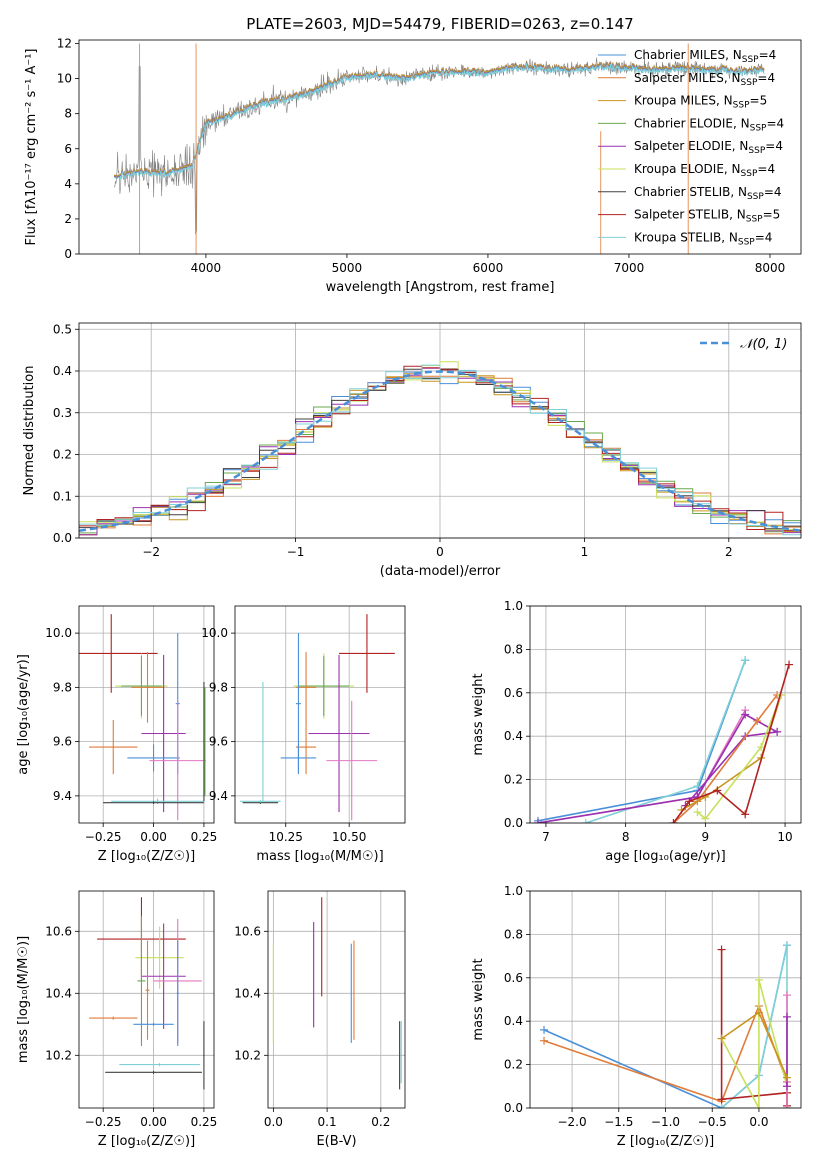 This screenshot has height=1174, width=819. What do you see at coordinates (153, 837) in the screenshot?
I see `x-tick-label: 0.00` at bounding box center [153, 837].